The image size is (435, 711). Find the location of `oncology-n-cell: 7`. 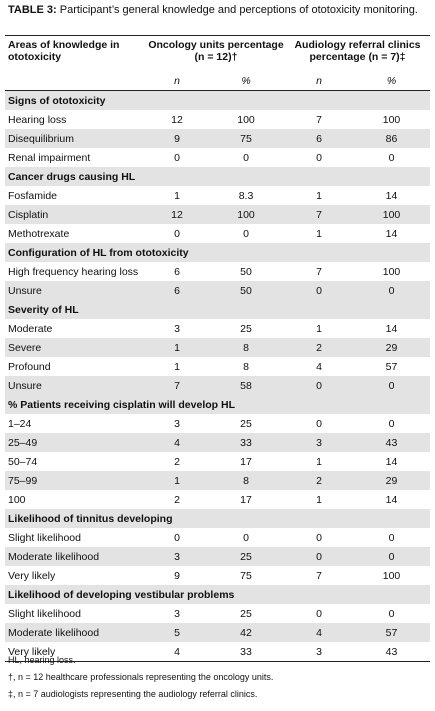

oncology-n-cell: 7 is located at coordinates (177, 385).